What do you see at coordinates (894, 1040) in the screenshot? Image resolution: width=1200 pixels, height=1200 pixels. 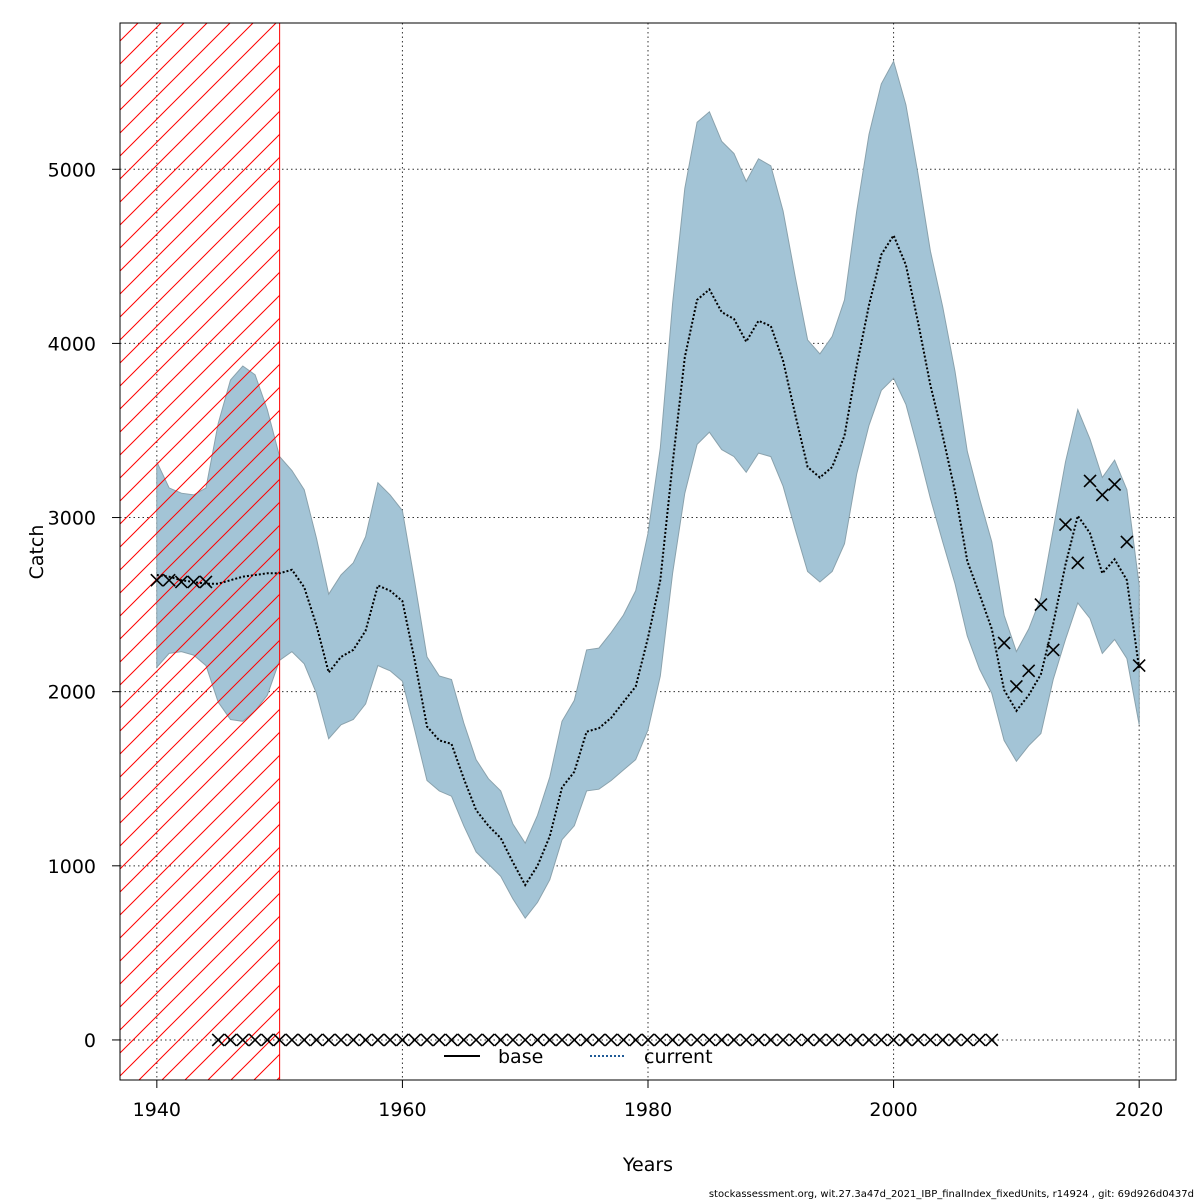 I see `observed-point-2000` at bounding box center [894, 1040].